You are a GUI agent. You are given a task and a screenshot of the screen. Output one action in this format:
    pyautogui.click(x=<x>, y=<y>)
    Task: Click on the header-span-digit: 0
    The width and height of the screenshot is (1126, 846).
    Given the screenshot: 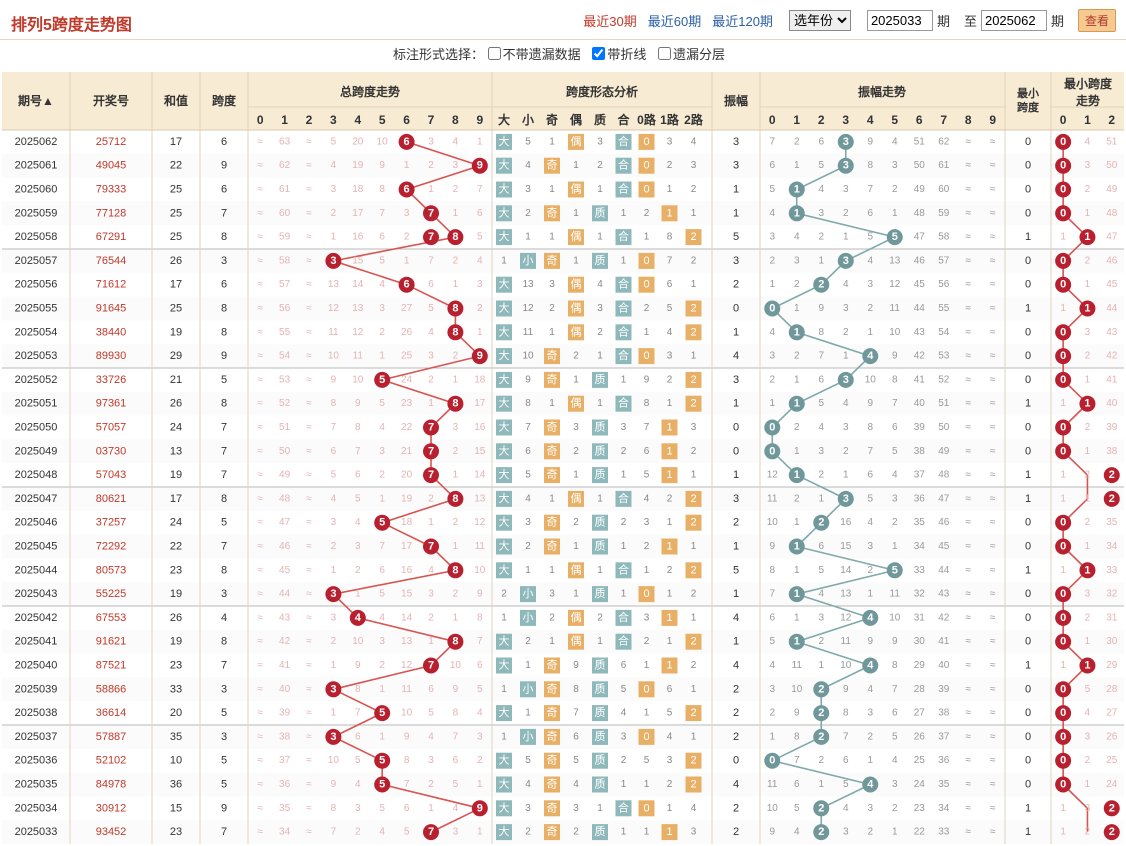 What is the action you would take?
    pyautogui.click(x=260, y=120)
    